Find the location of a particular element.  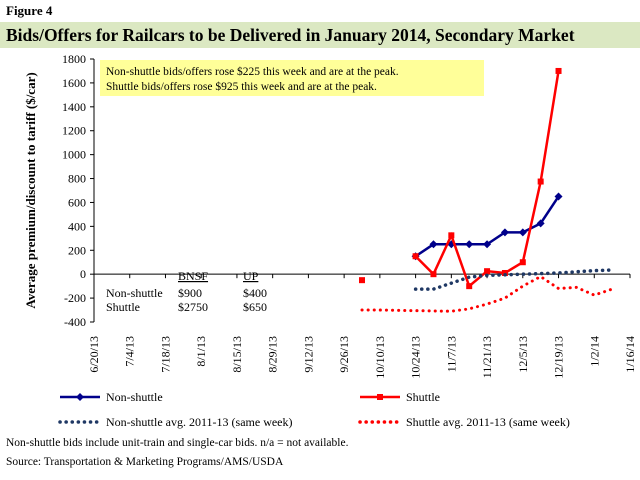

annotation-box is located at coordinates (292, 78).